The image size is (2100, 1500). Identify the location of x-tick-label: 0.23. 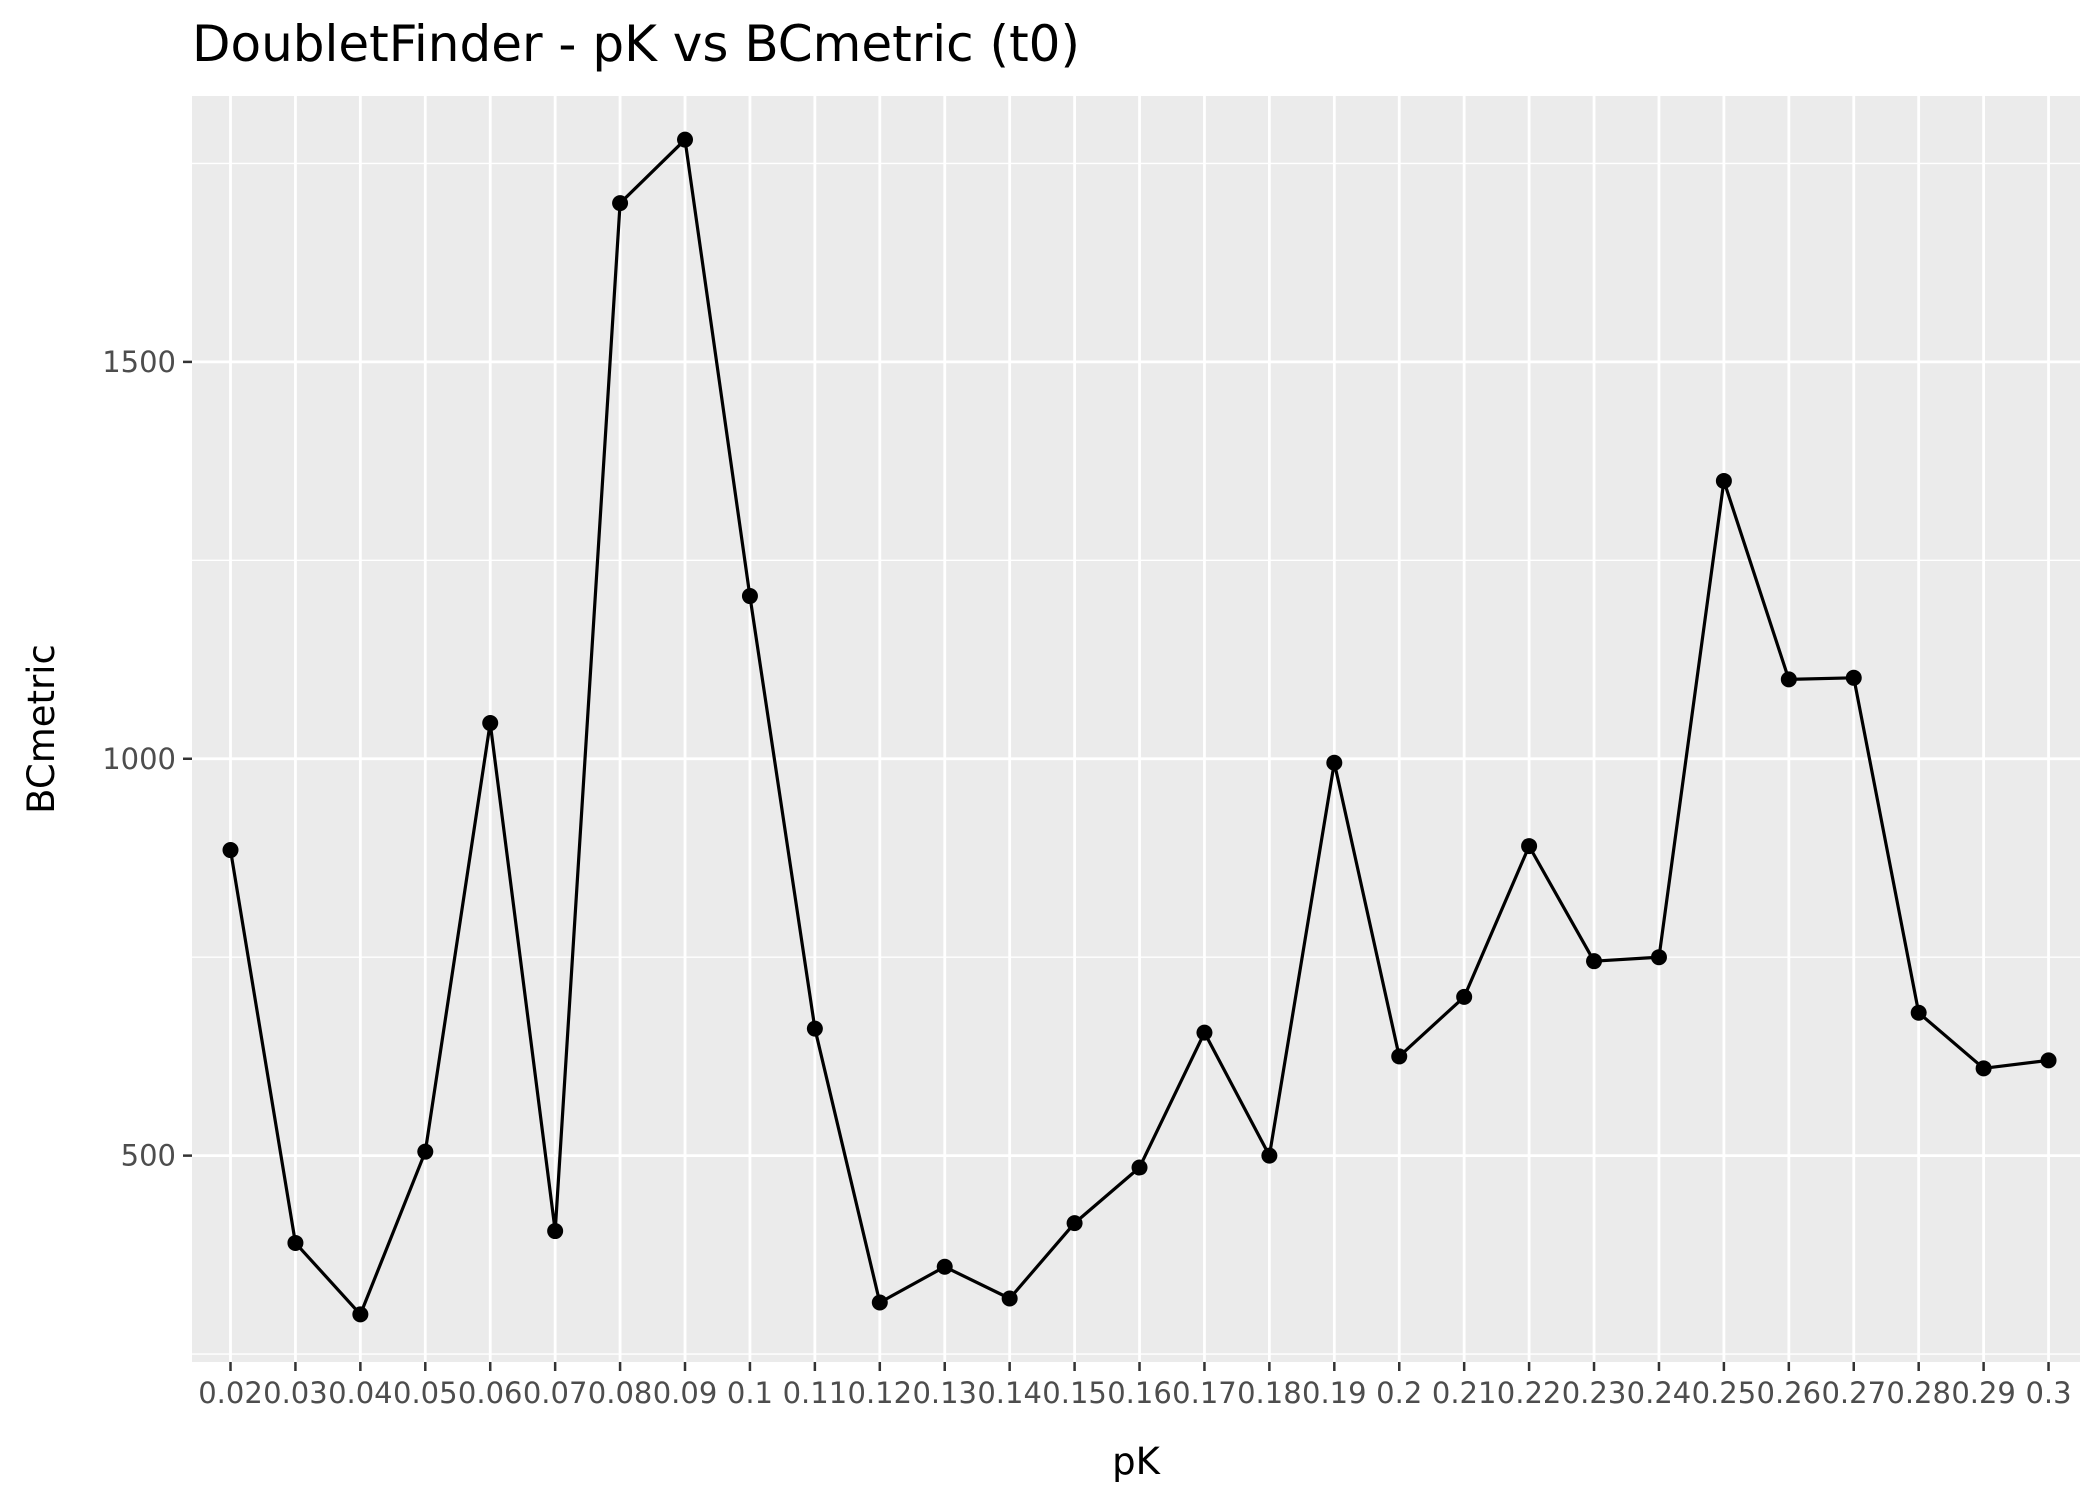
(1594, 1393).